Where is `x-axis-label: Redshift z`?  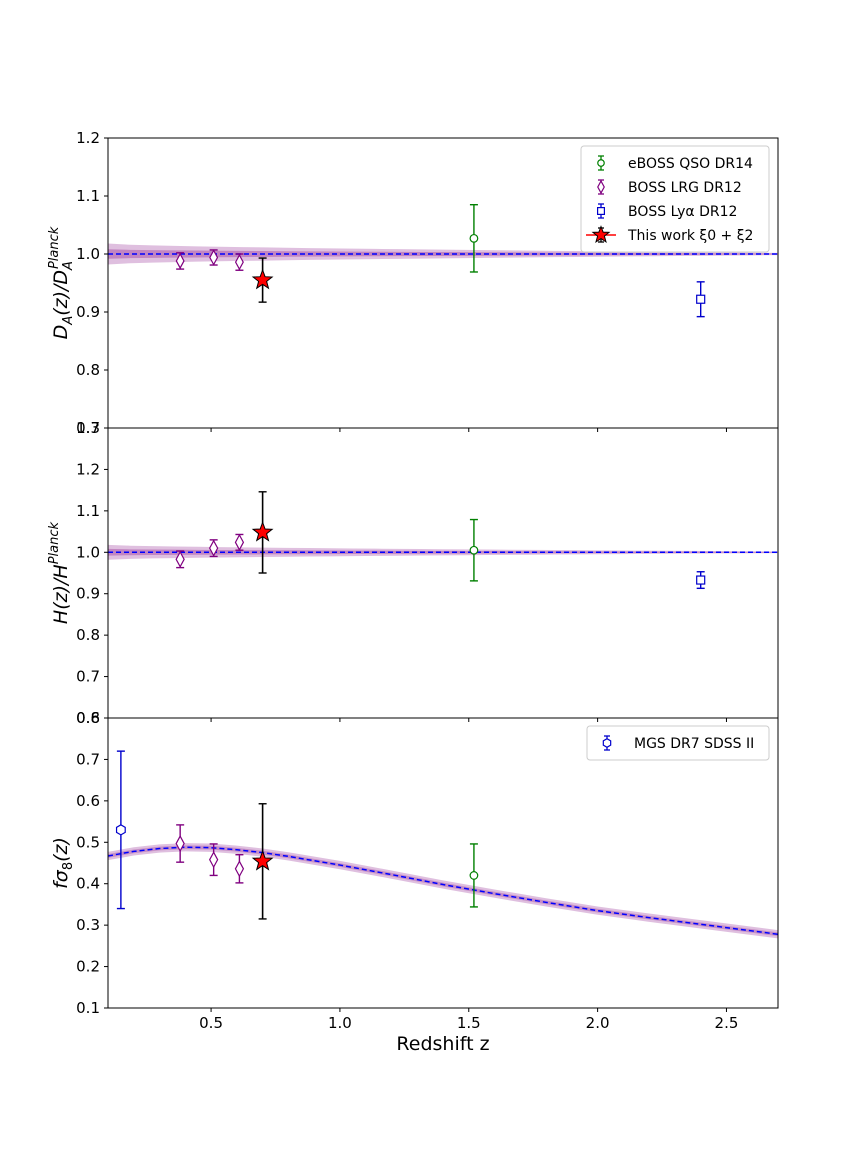
x-axis-label: Redshift z is located at coordinates (442, 1044).